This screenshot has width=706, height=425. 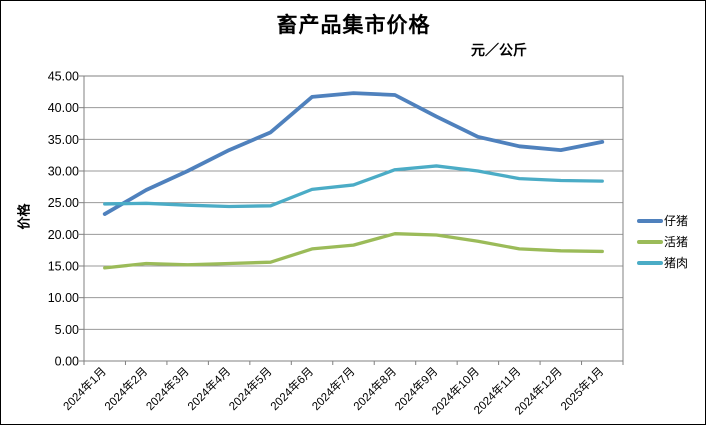 I want to click on legend-label: 仔猪, so click(x=676, y=221).